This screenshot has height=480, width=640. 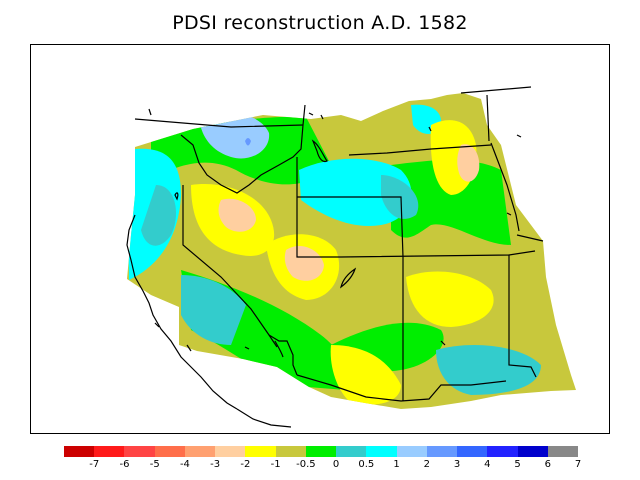 What do you see at coordinates (154, 464) in the screenshot?
I see `legend-label: -5` at bounding box center [154, 464].